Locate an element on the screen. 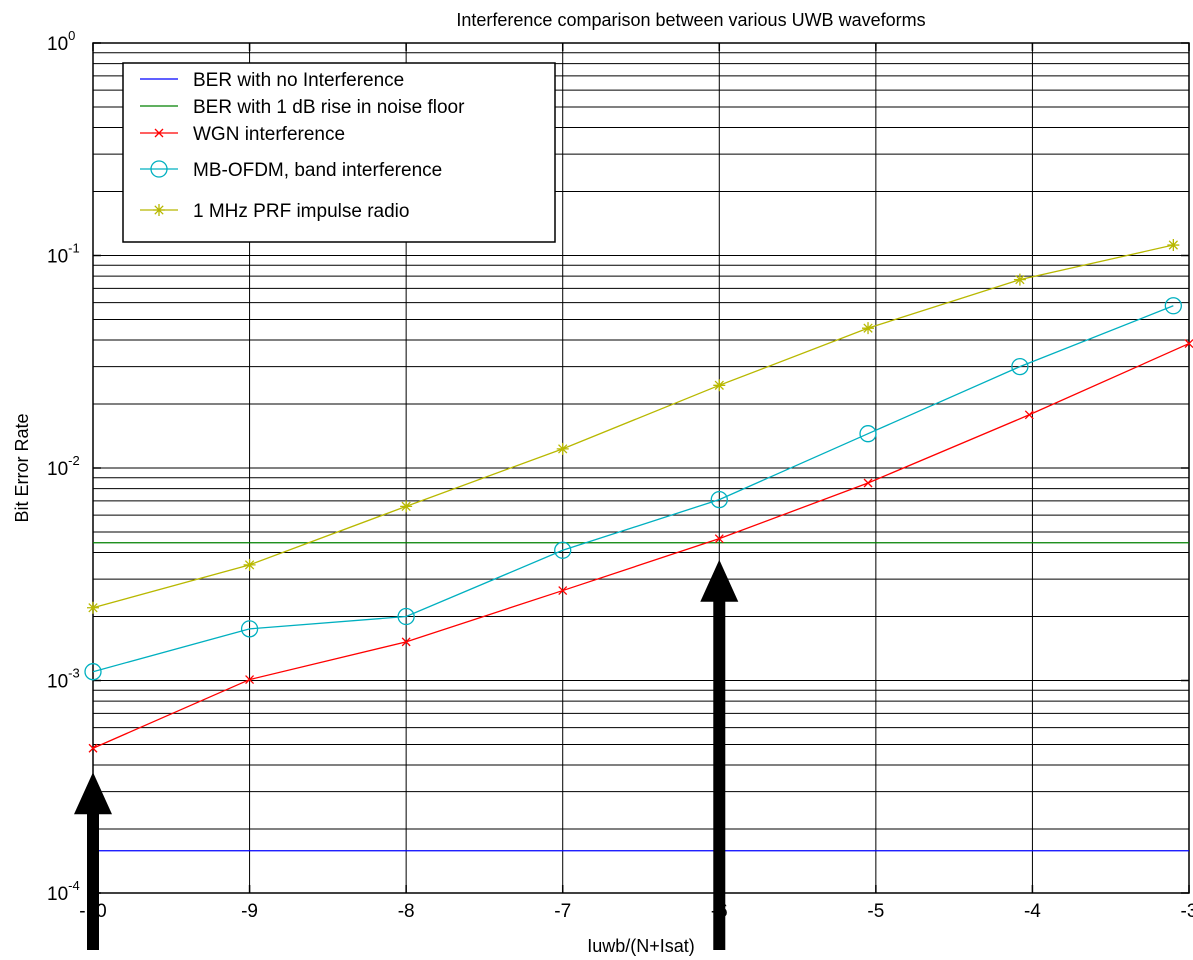 The height and width of the screenshot is (960, 1193). y-tick-label: 10⁻¹ is located at coordinates (63, 254).